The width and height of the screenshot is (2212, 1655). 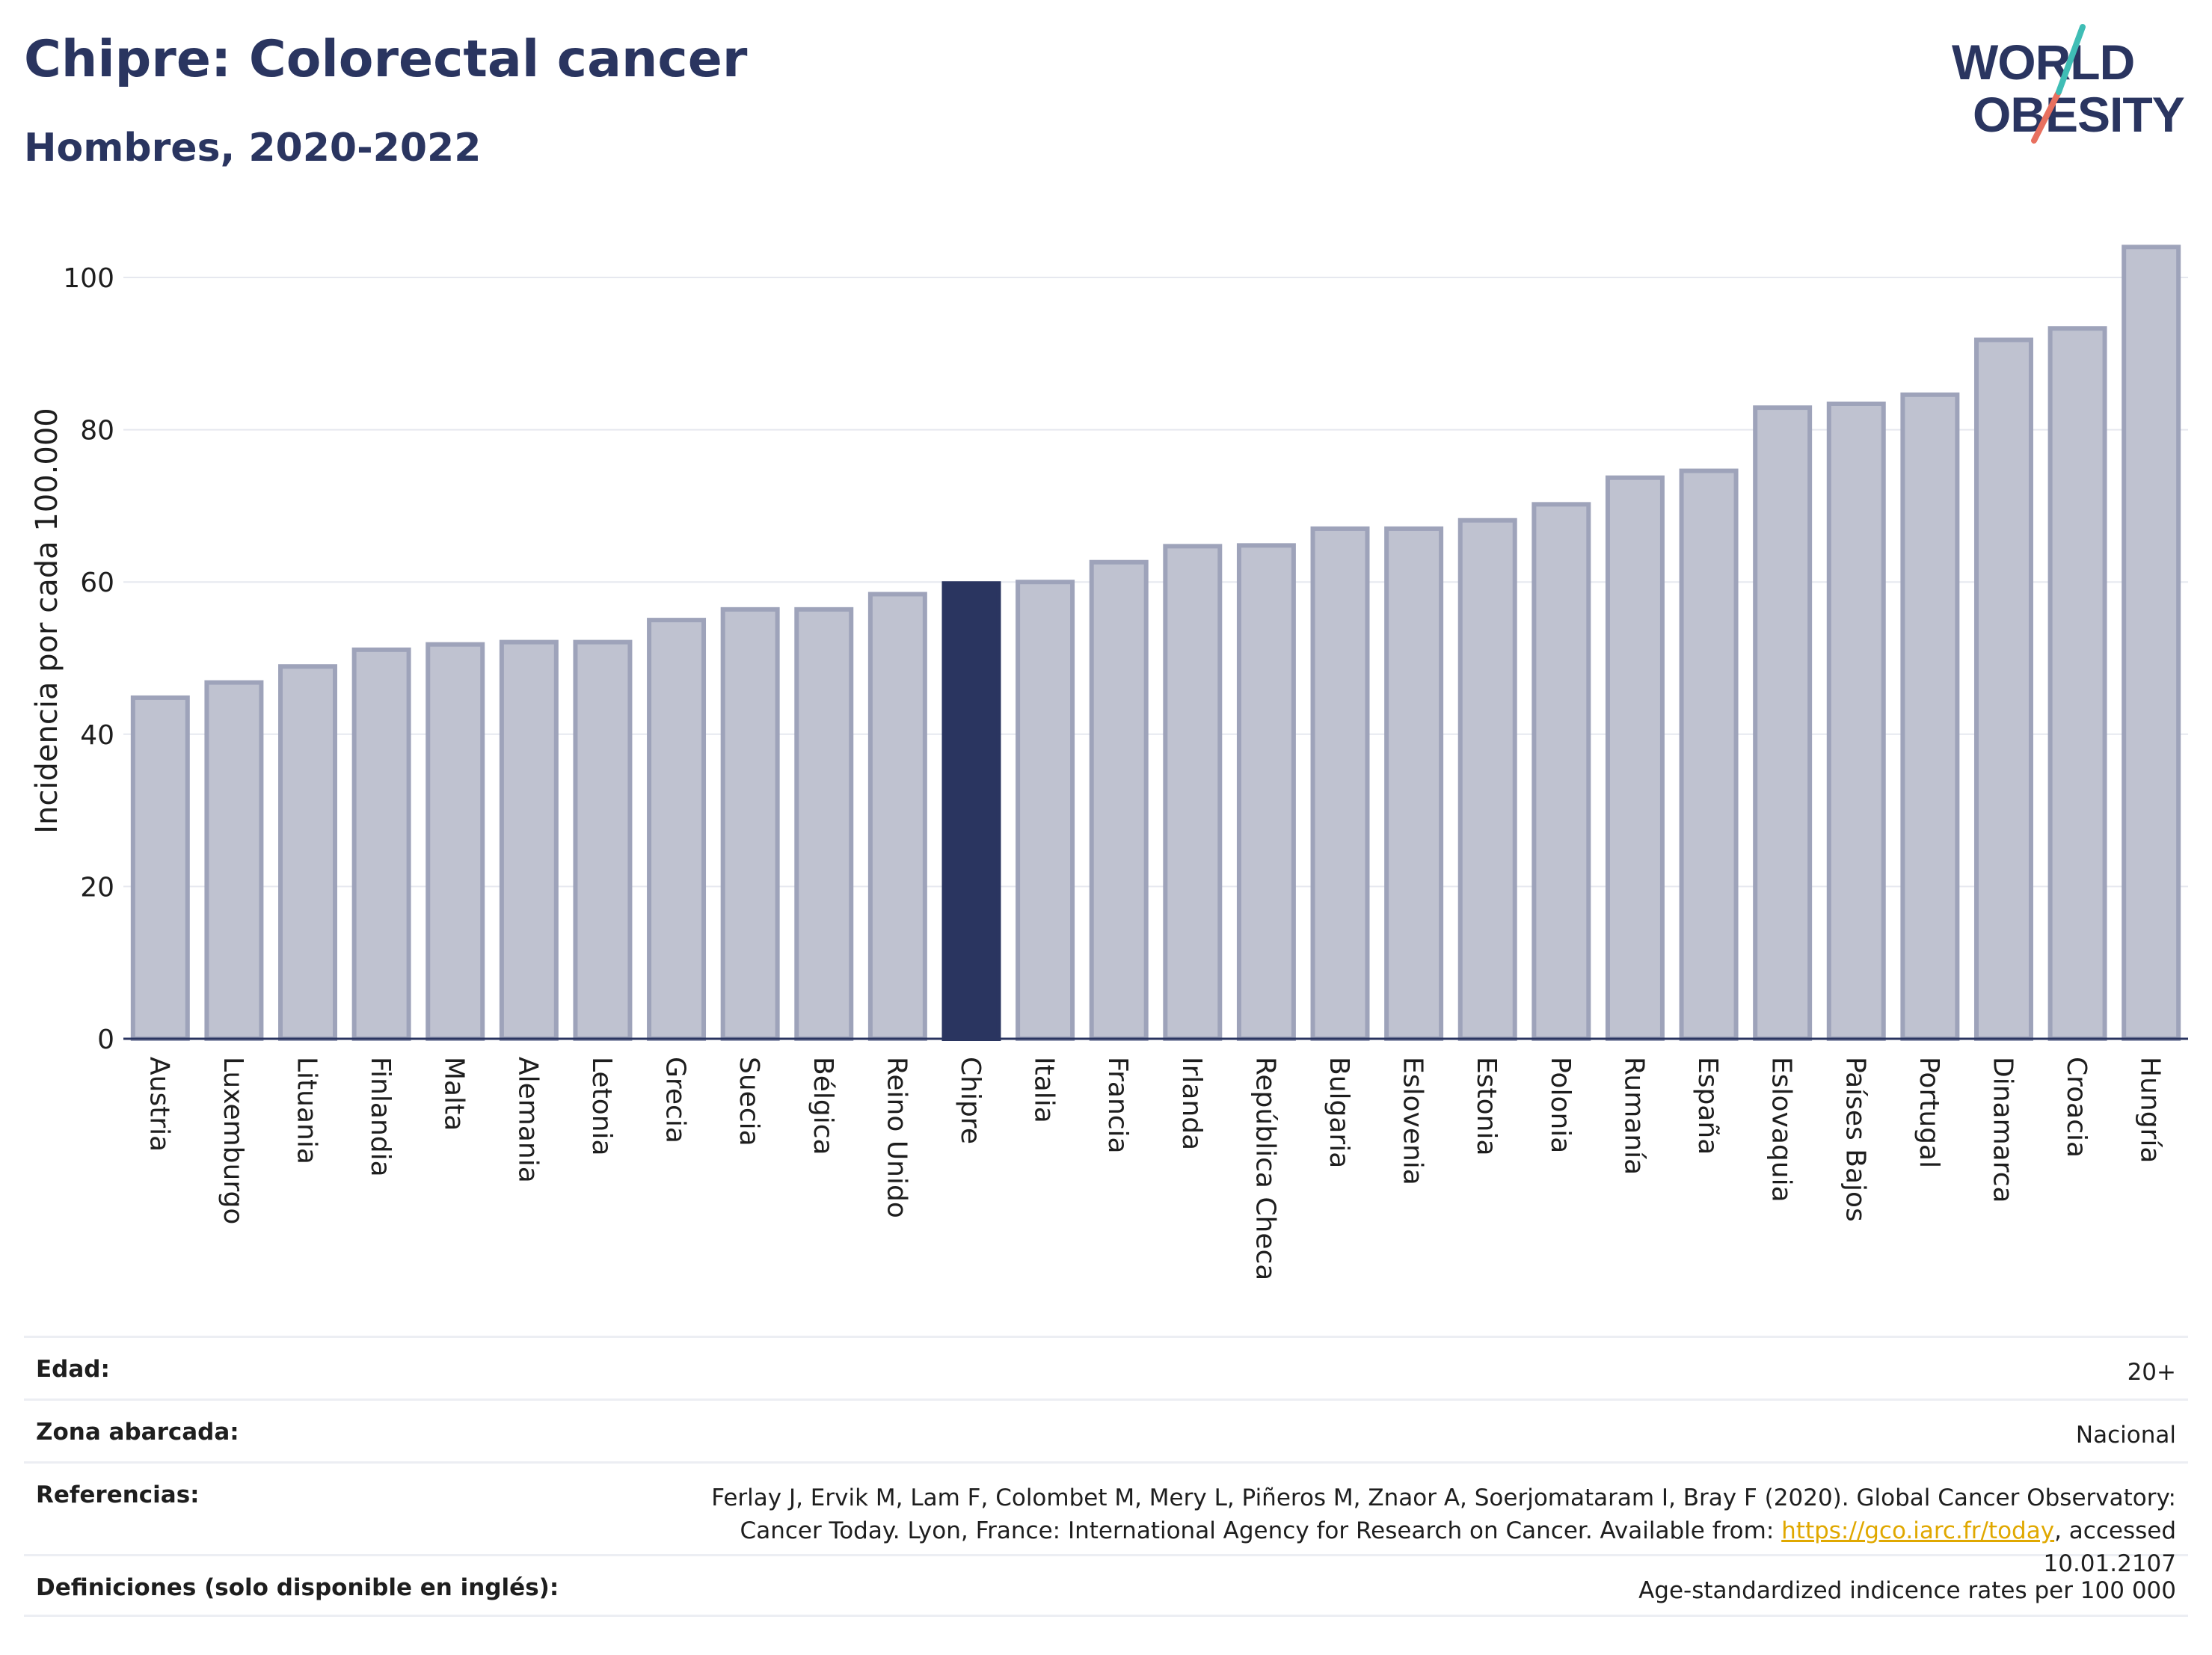 What do you see at coordinates (896, 1137) in the screenshot?
I see `x-tick-label: Reino Unido` at bounding box center [896, 1137].